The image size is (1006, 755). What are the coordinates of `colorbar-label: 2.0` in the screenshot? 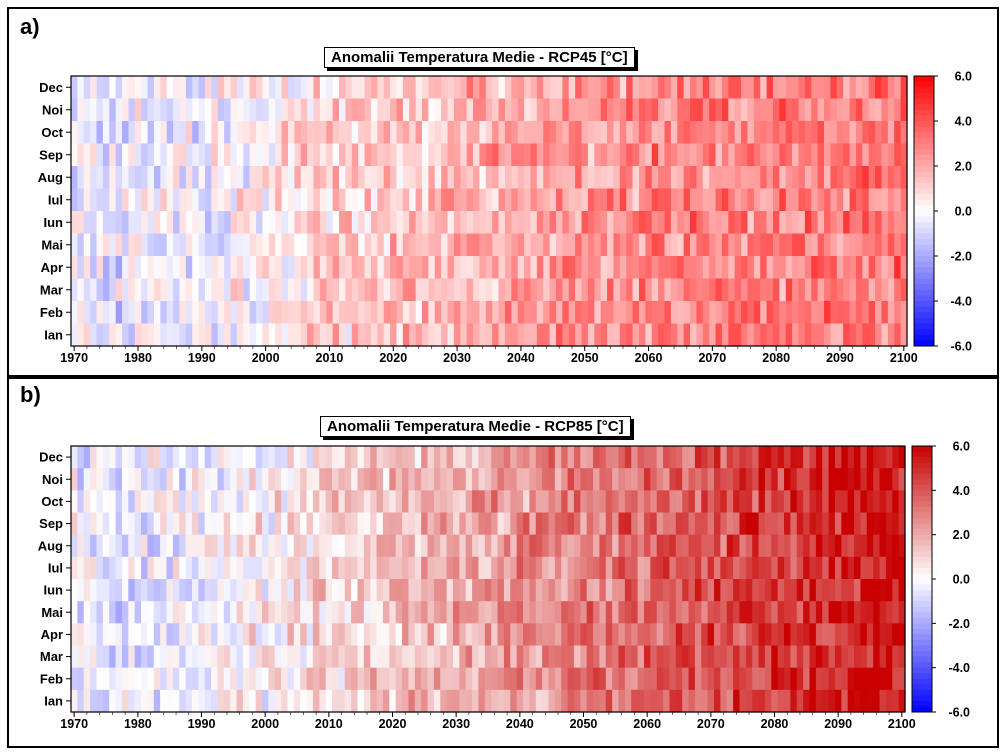 It's located at (961, 535).